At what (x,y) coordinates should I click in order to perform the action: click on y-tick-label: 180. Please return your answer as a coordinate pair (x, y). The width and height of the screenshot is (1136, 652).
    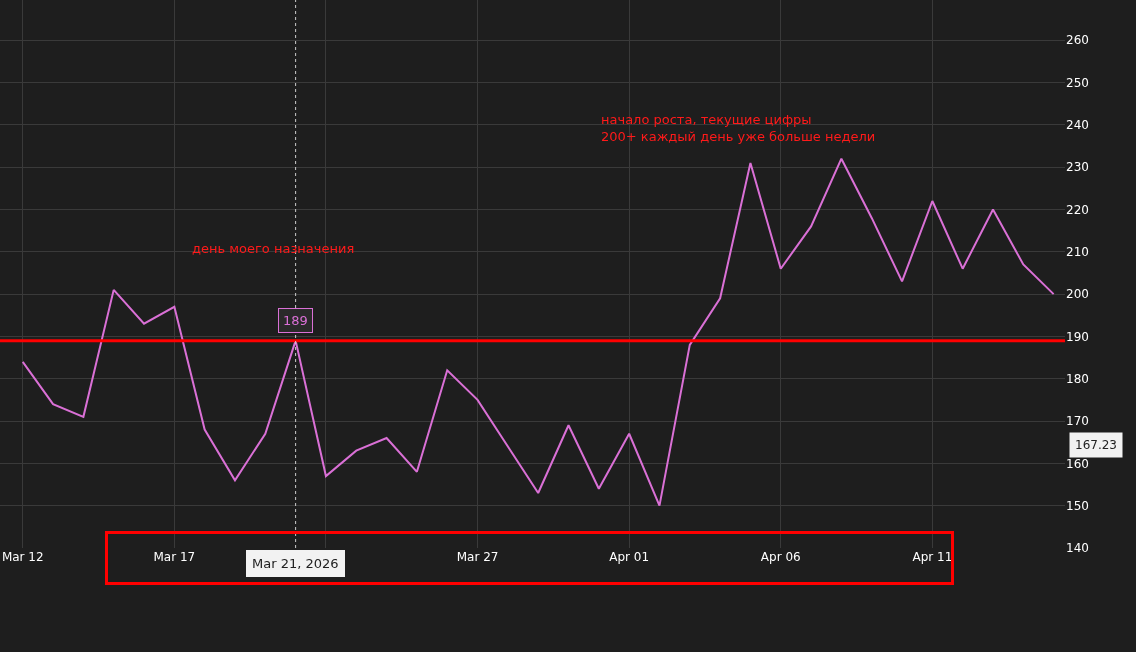
    Looking at the image, I should click on (1077, 378).